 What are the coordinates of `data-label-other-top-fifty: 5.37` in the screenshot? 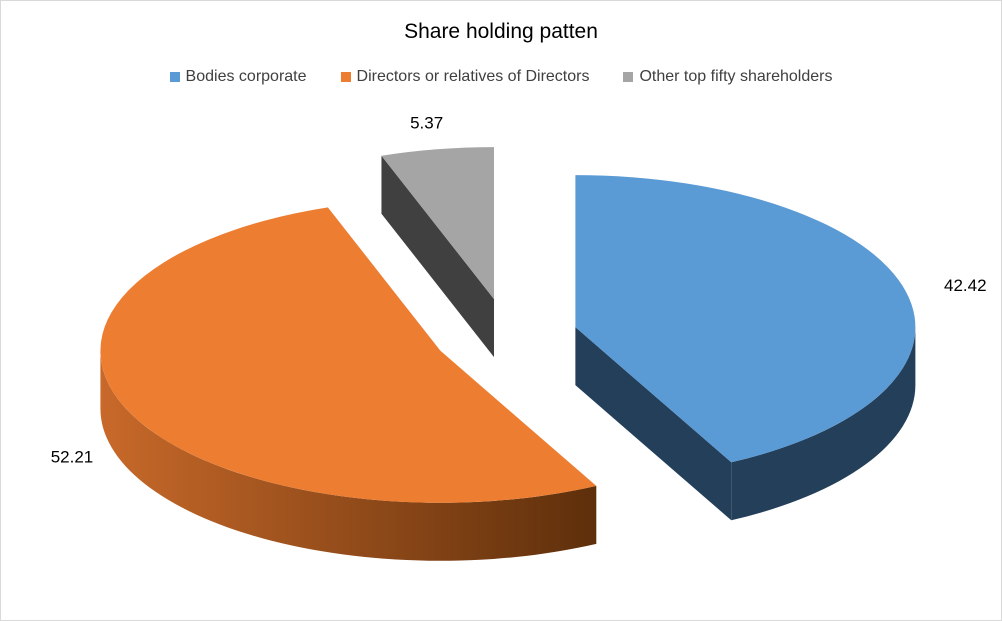 It's located at (426, 122).